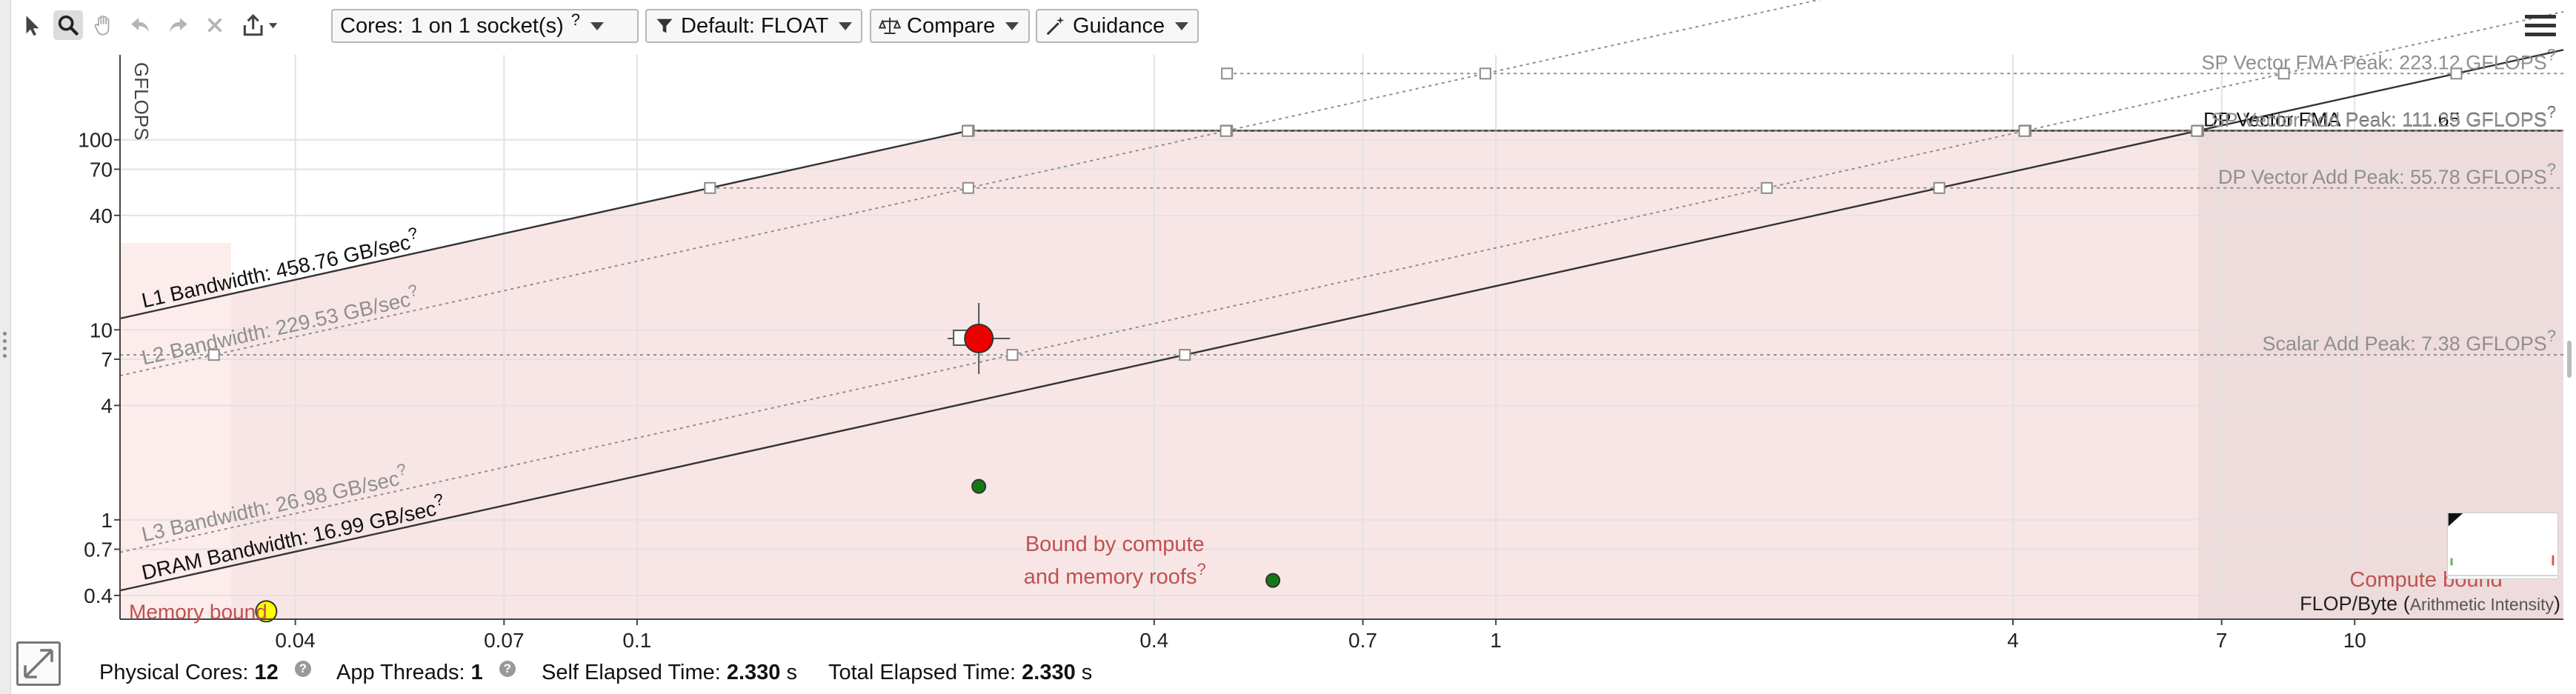  What do you see at coordinates (141, 25) in the screenshot?
I see `undo-icon` at bounding box center [141, 25].